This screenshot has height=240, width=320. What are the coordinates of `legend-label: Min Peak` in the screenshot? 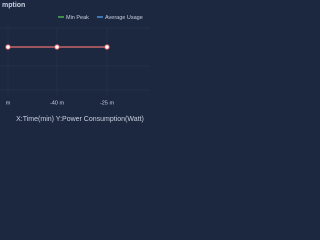 It's located at (77, 18).